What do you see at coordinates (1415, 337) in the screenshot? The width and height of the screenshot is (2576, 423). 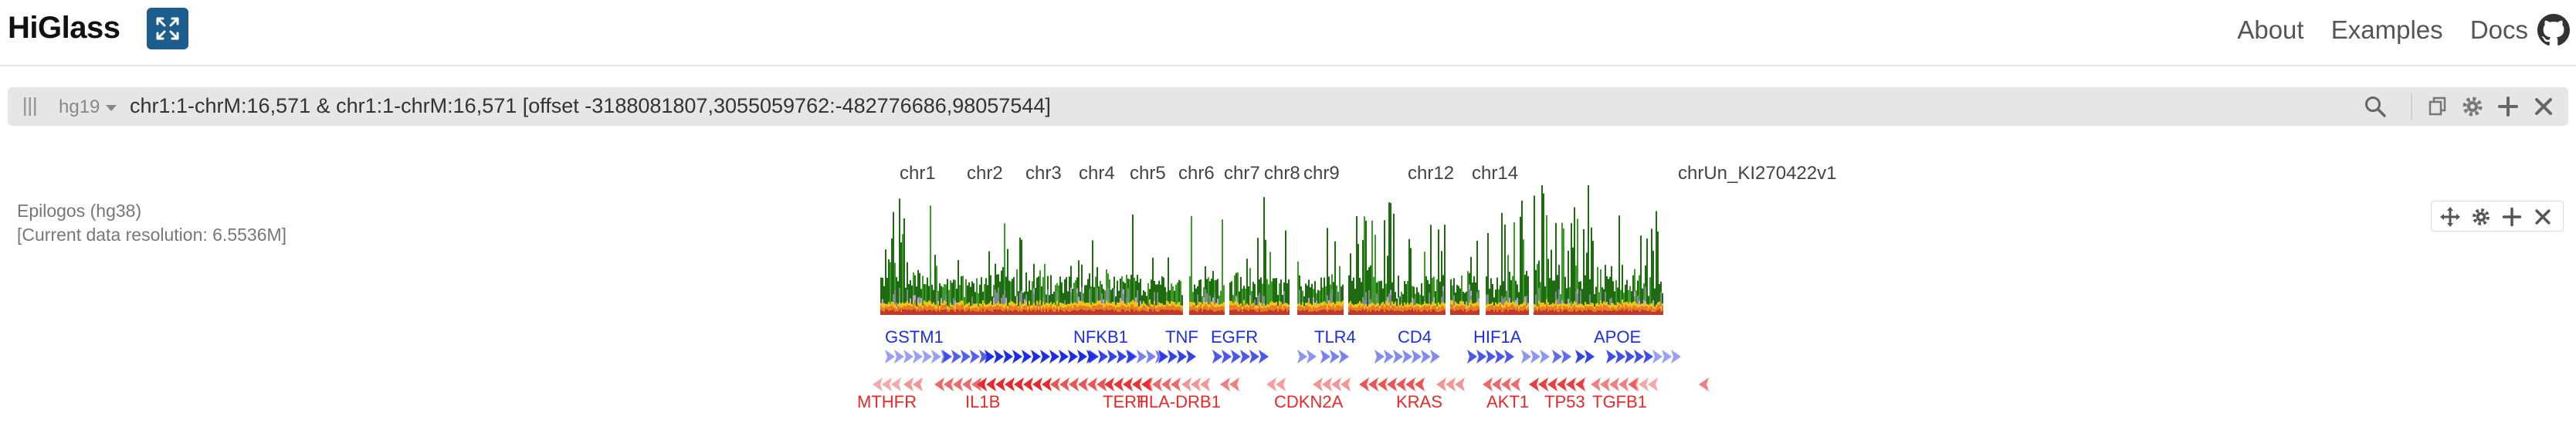 I see `gene-label-cd4: CD4` at bounding box center [1415, 337].